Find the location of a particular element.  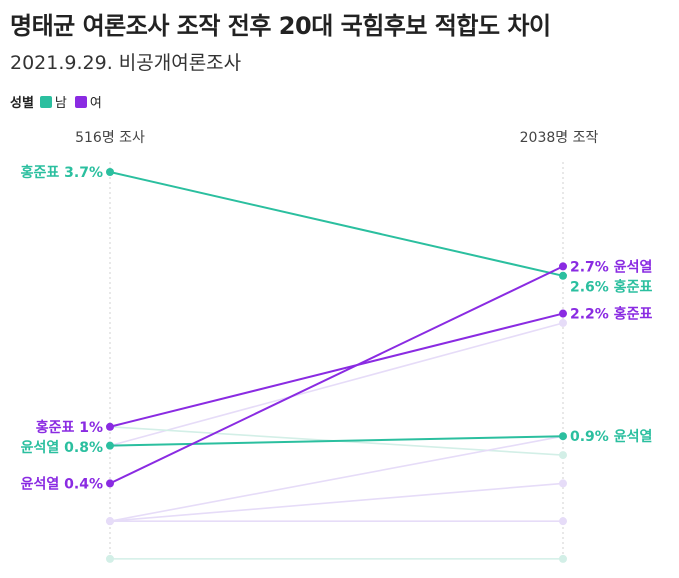

legend: 성별 남 여 is located at coordinates (60, 101).